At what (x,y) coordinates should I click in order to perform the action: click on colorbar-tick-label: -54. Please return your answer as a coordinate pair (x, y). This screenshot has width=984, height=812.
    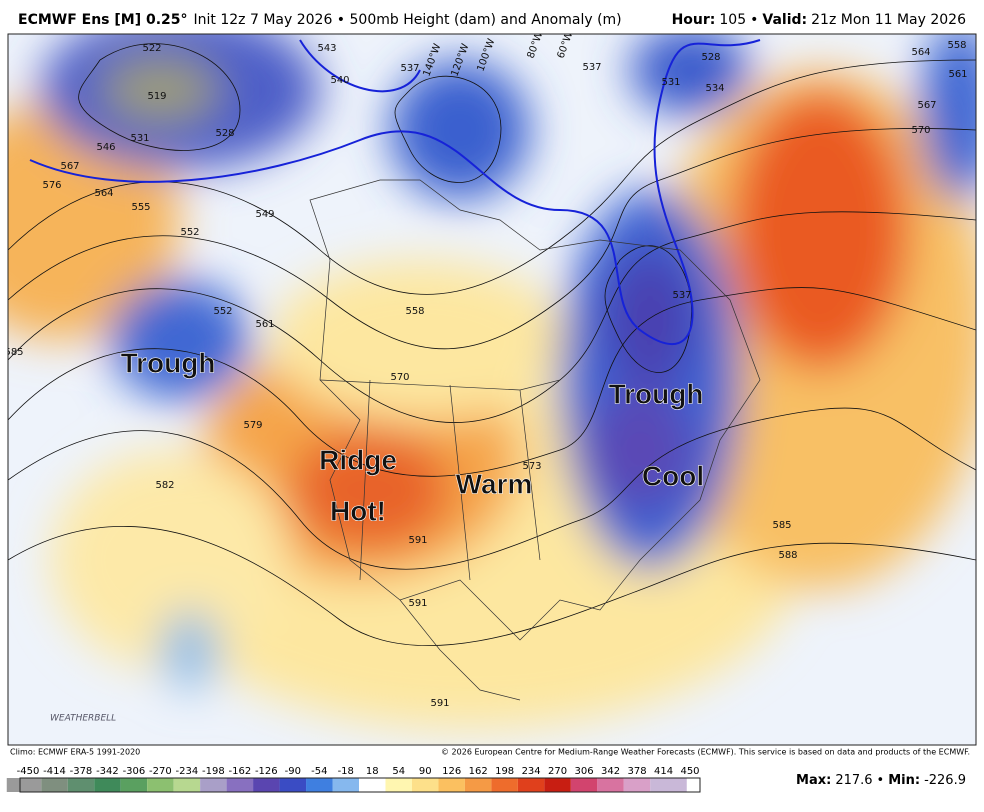
    Looking at the image, I should click on (319, 771).